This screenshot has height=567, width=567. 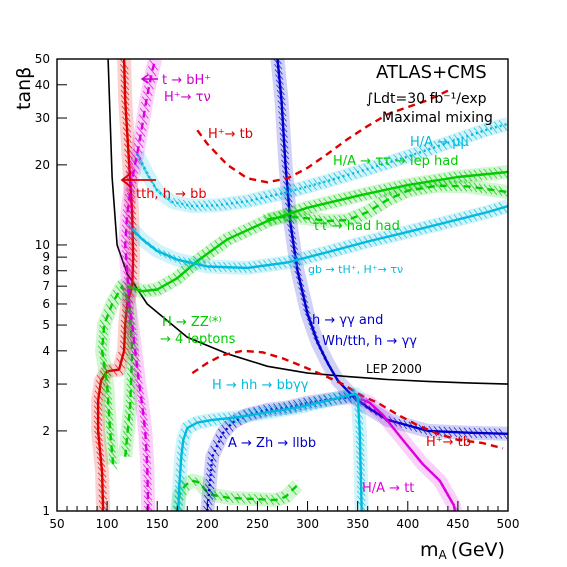 I want to click on curve-Zh, so click(x=281, y=453).